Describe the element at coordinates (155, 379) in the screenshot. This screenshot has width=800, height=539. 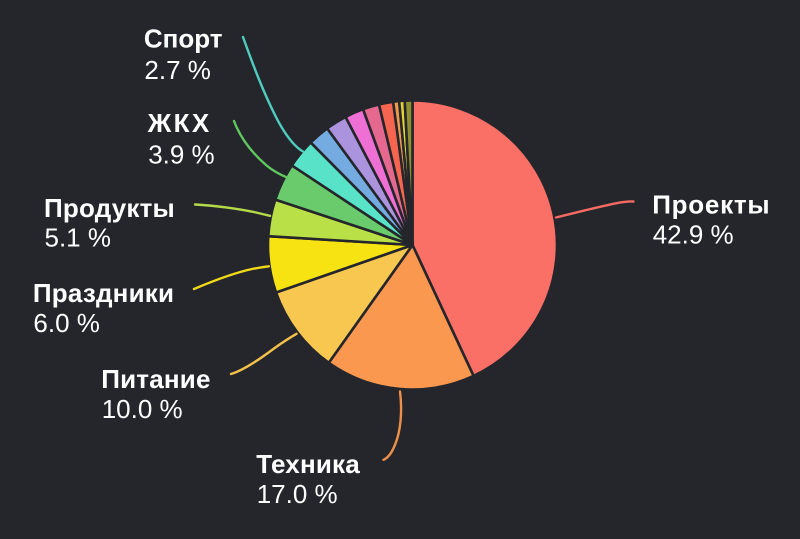
I see `svg-text: Питание` at that location.